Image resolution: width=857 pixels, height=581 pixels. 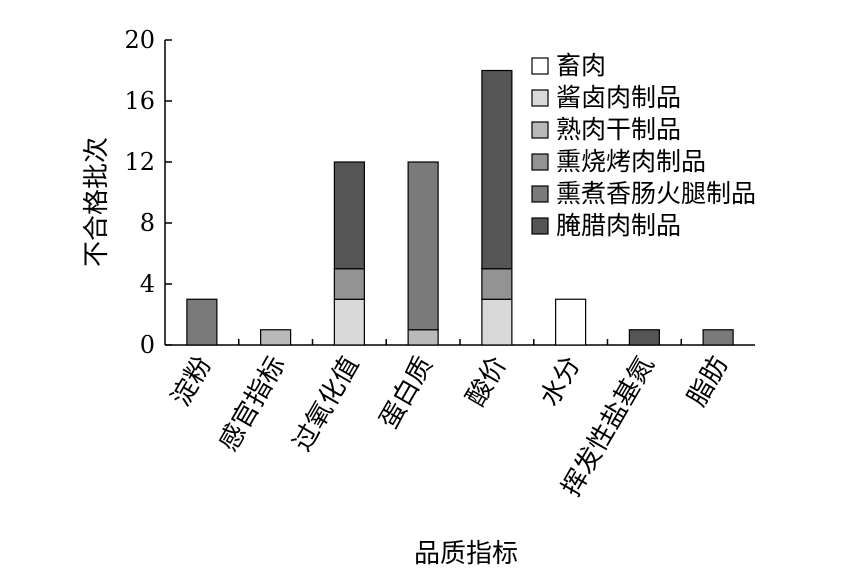 What do you see at coordinates (139, 162) in the screenshot?
I see `y-tick-label: 12` at bounding box center [139, 162].